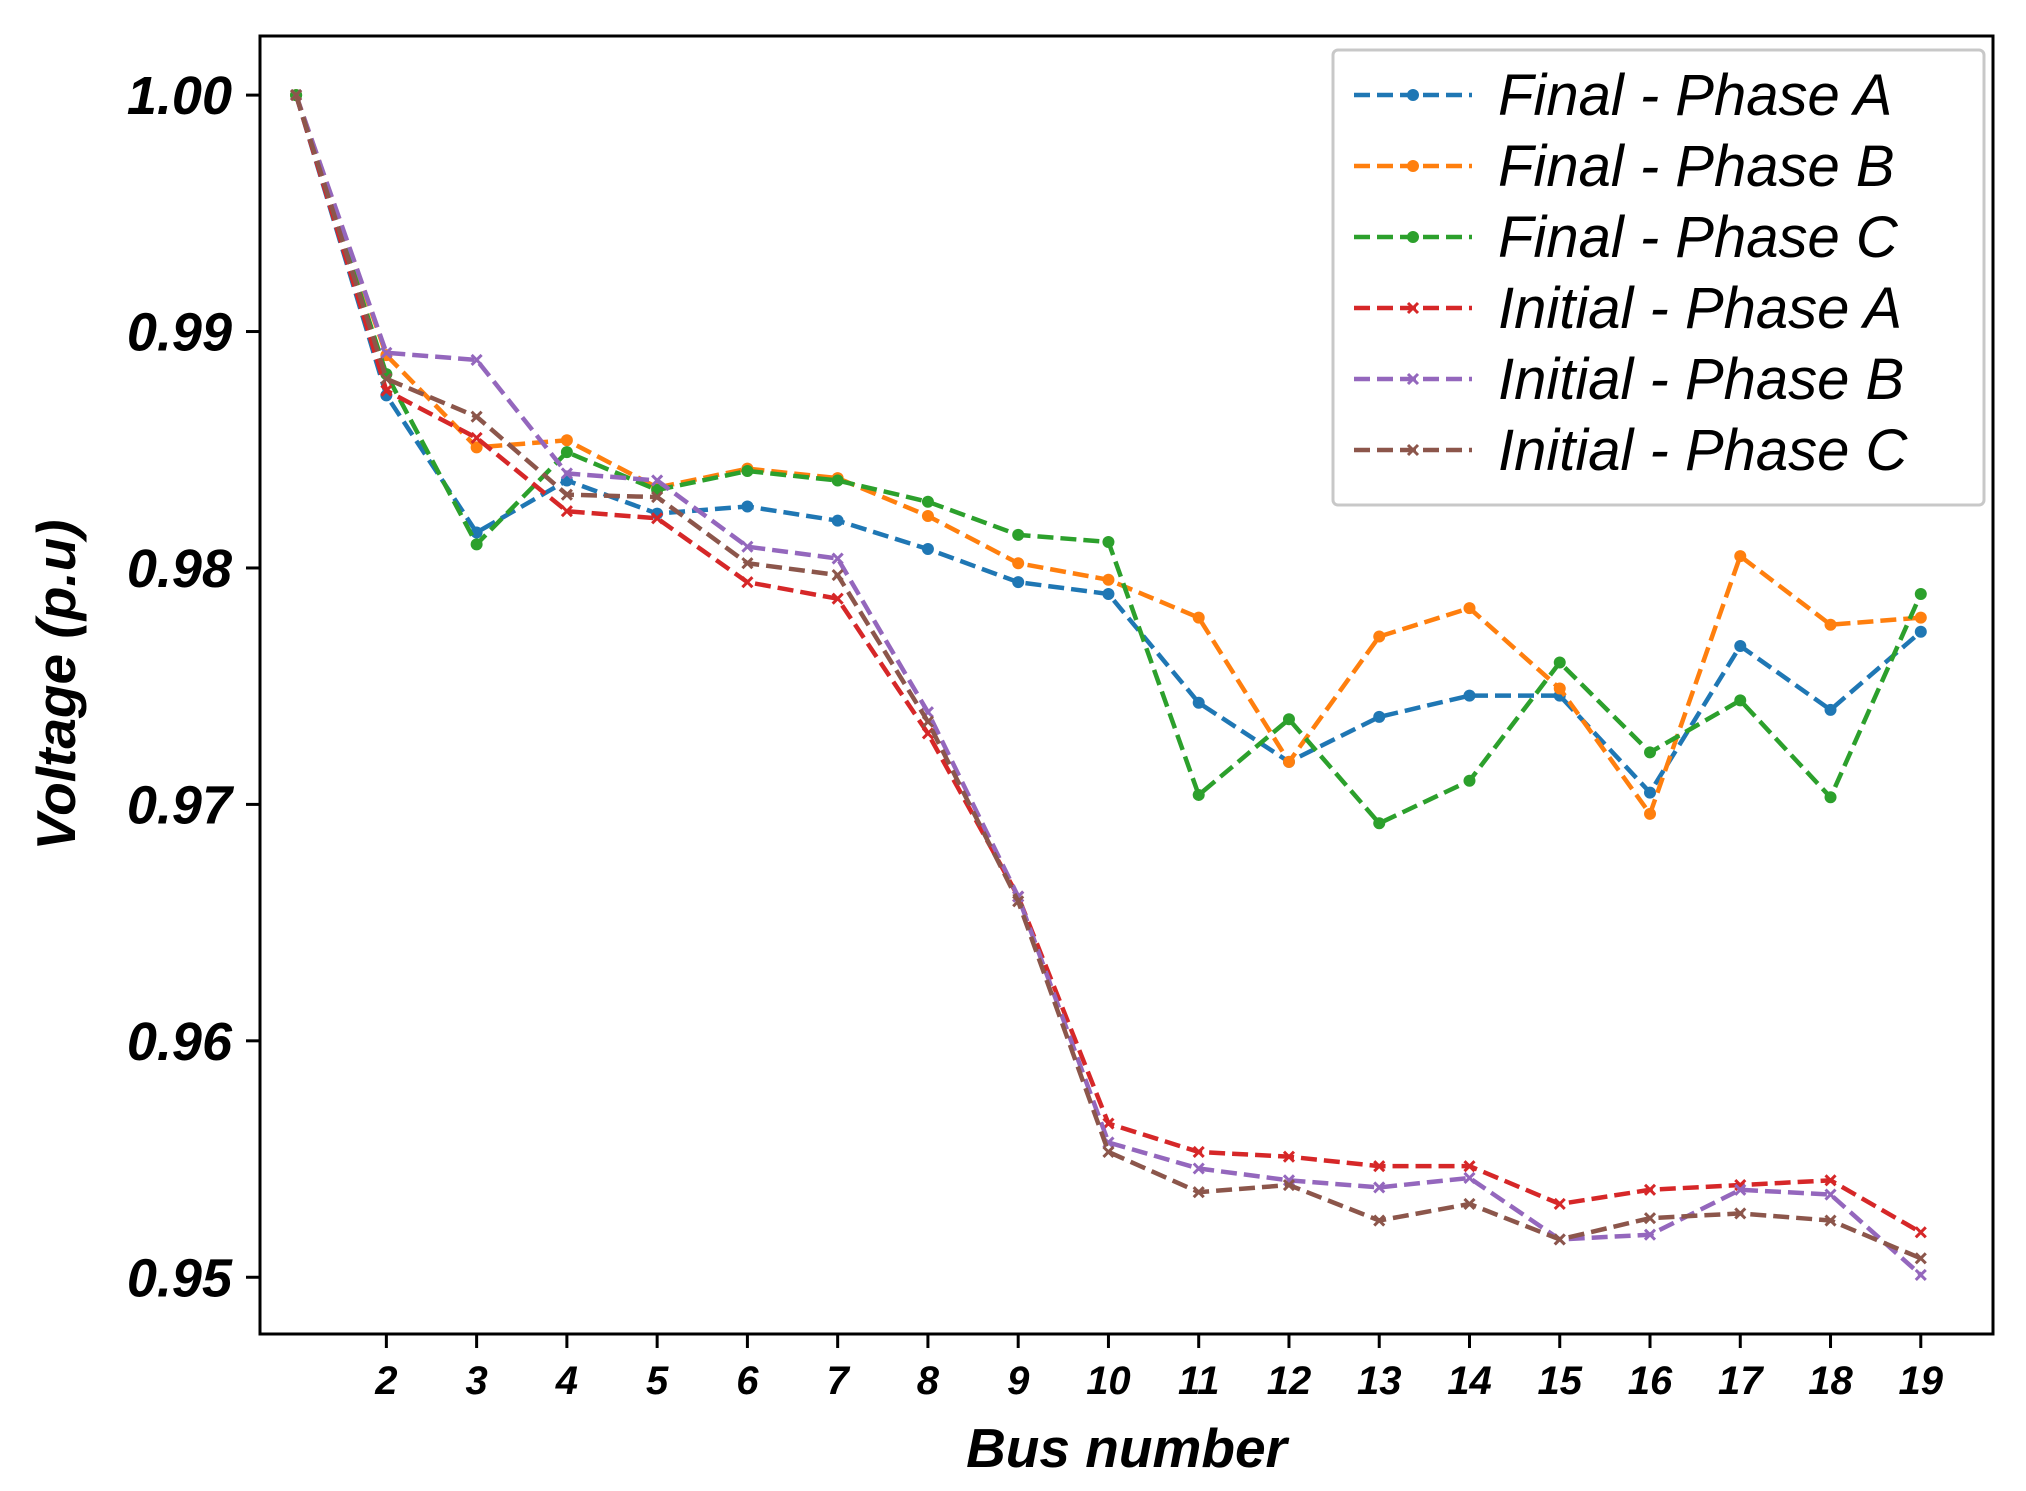 The height and width of the screenshot is (1491, 2026). What do you see at coordinates (1650, 1381) in the screenshot?
I see `x-tick-label: 16` at bounding box center [1650, 1381].